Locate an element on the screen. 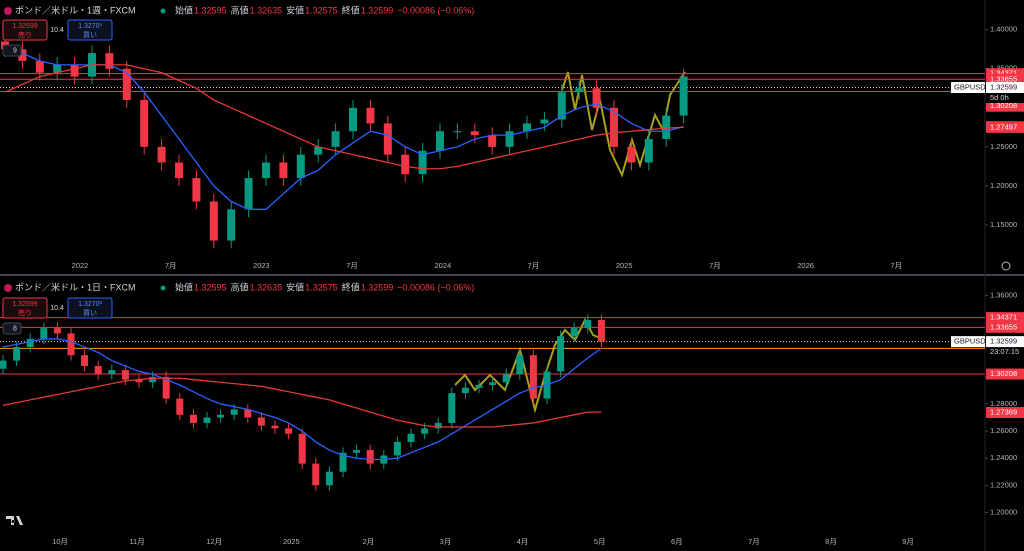  moving-average is located at coordinates (302, 402).